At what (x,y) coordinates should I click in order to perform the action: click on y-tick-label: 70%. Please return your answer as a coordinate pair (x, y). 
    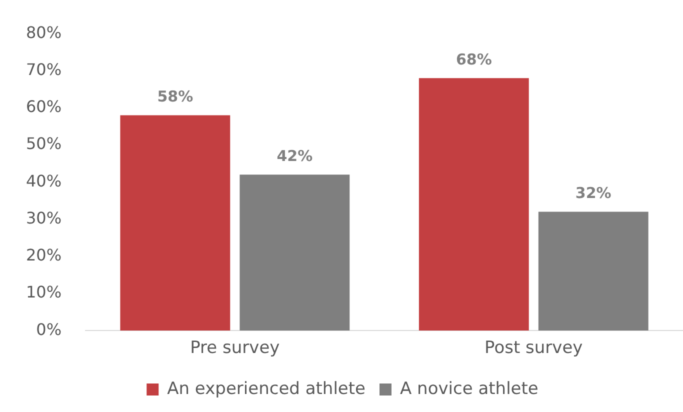
    Looking at the image, I should click on (44, 69).